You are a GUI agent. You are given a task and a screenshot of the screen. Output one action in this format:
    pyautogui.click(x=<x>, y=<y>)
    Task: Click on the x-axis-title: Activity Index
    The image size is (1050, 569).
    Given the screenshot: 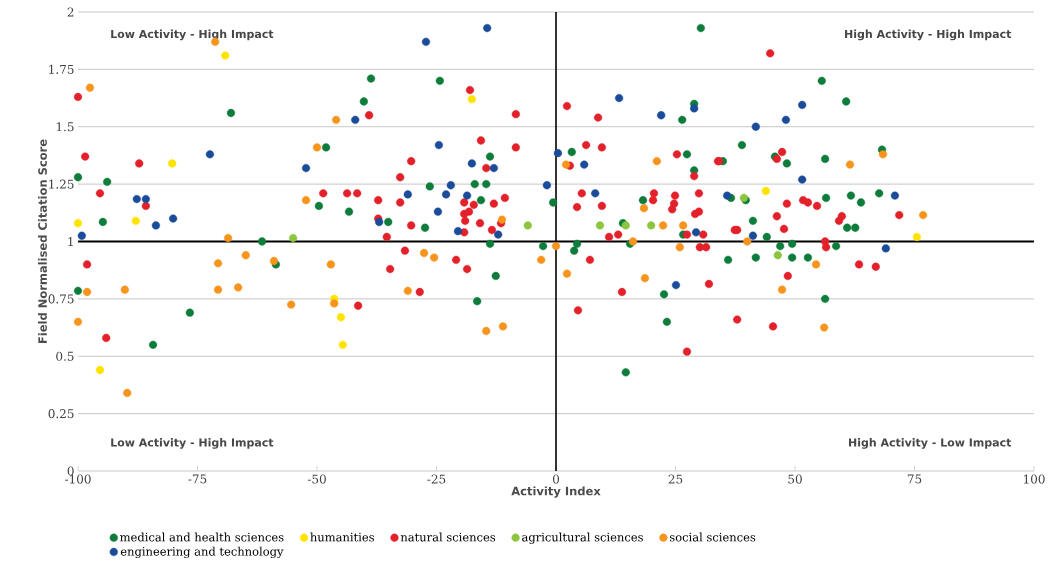 What is the action you would take?
    pyautogui.click(x=556, y=492)
    